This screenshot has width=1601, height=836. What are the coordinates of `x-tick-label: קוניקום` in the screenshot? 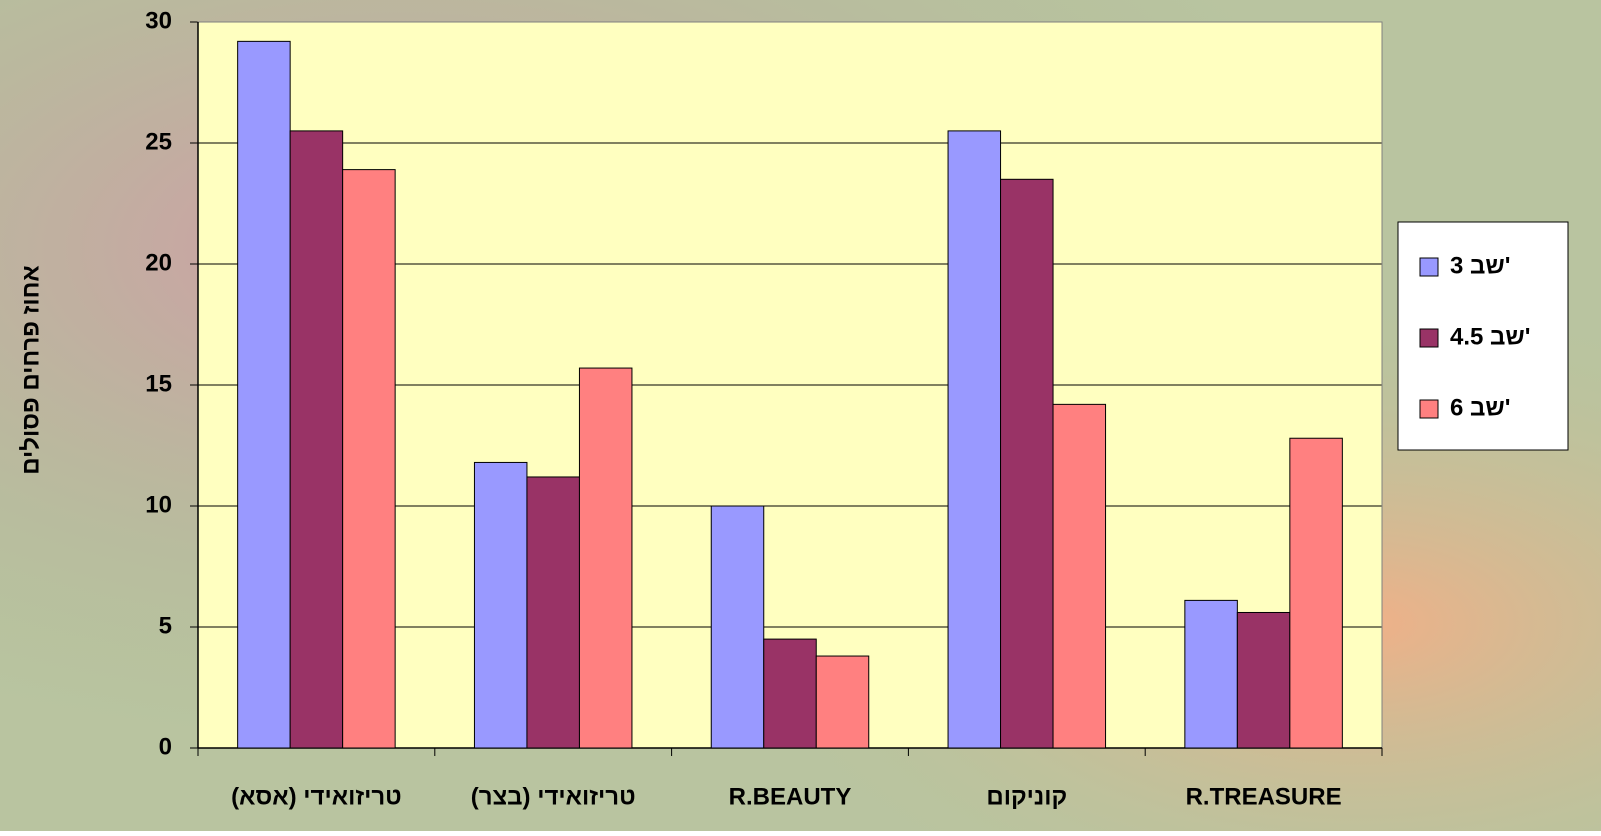 It's located at (1026, 796).